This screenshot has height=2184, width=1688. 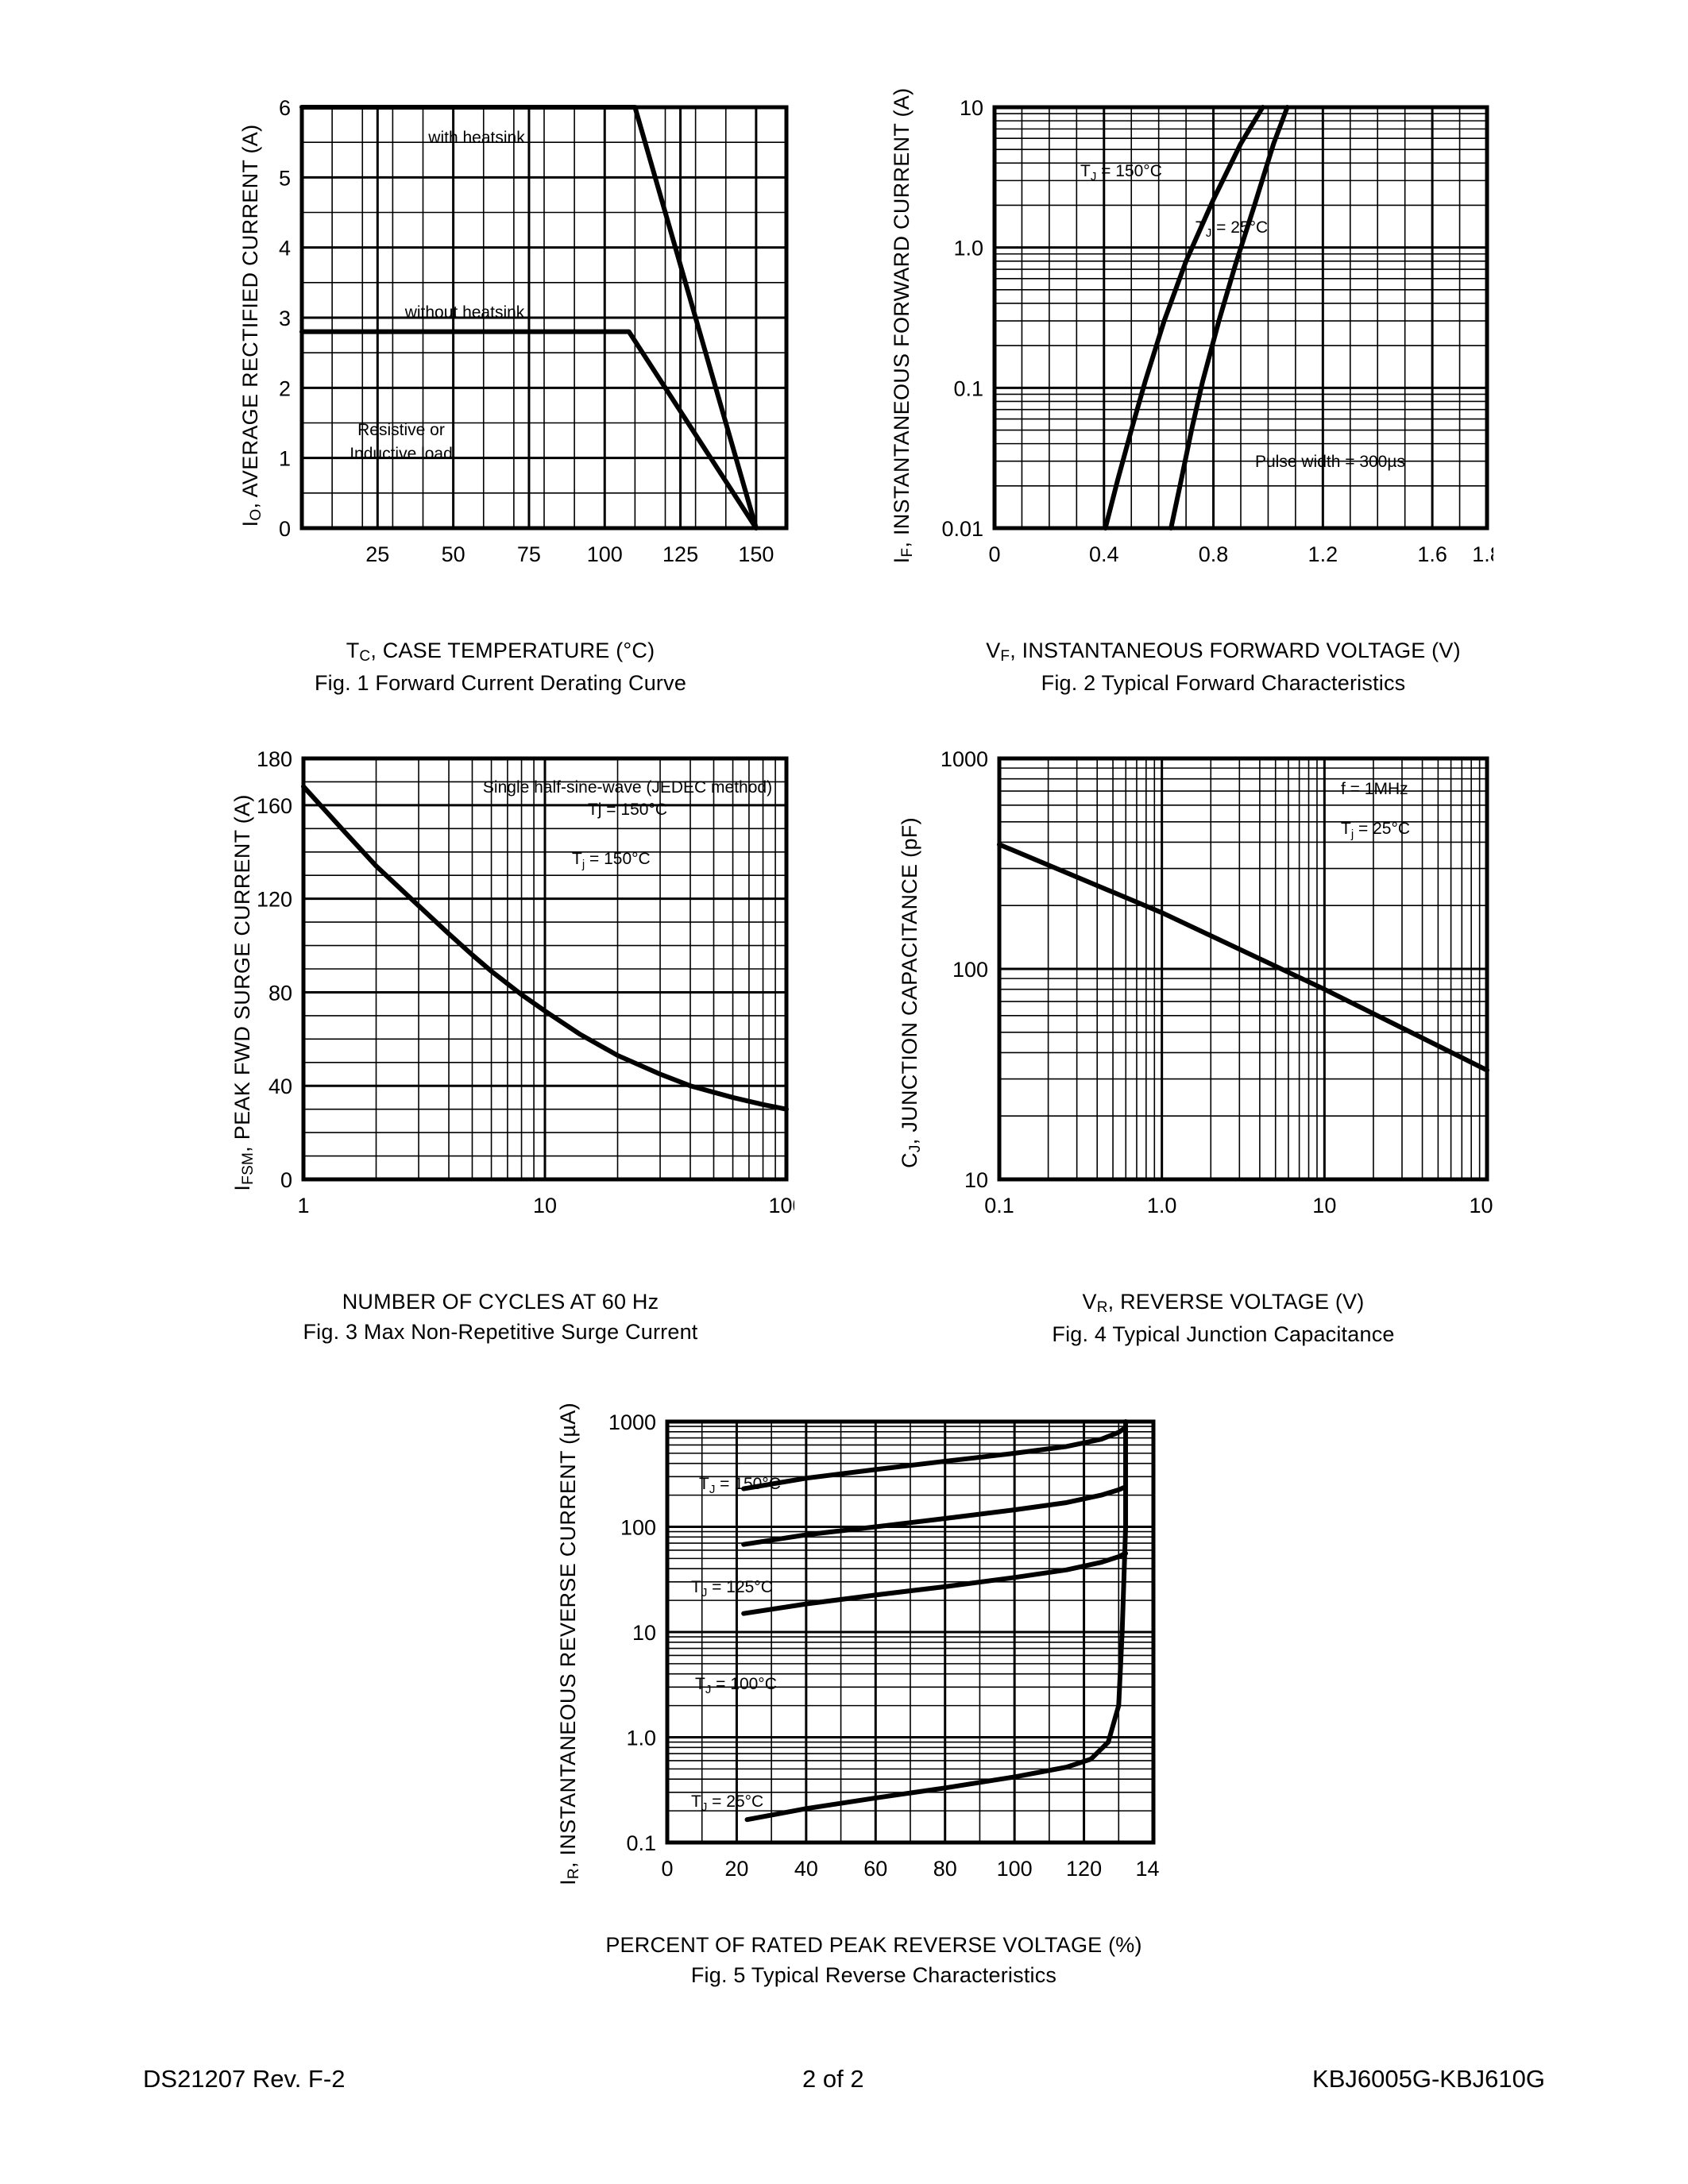 I want to click on fig4-figure-title: Fig. 4 Typical Junction Capacitance, so click(x=1223, y=1334).